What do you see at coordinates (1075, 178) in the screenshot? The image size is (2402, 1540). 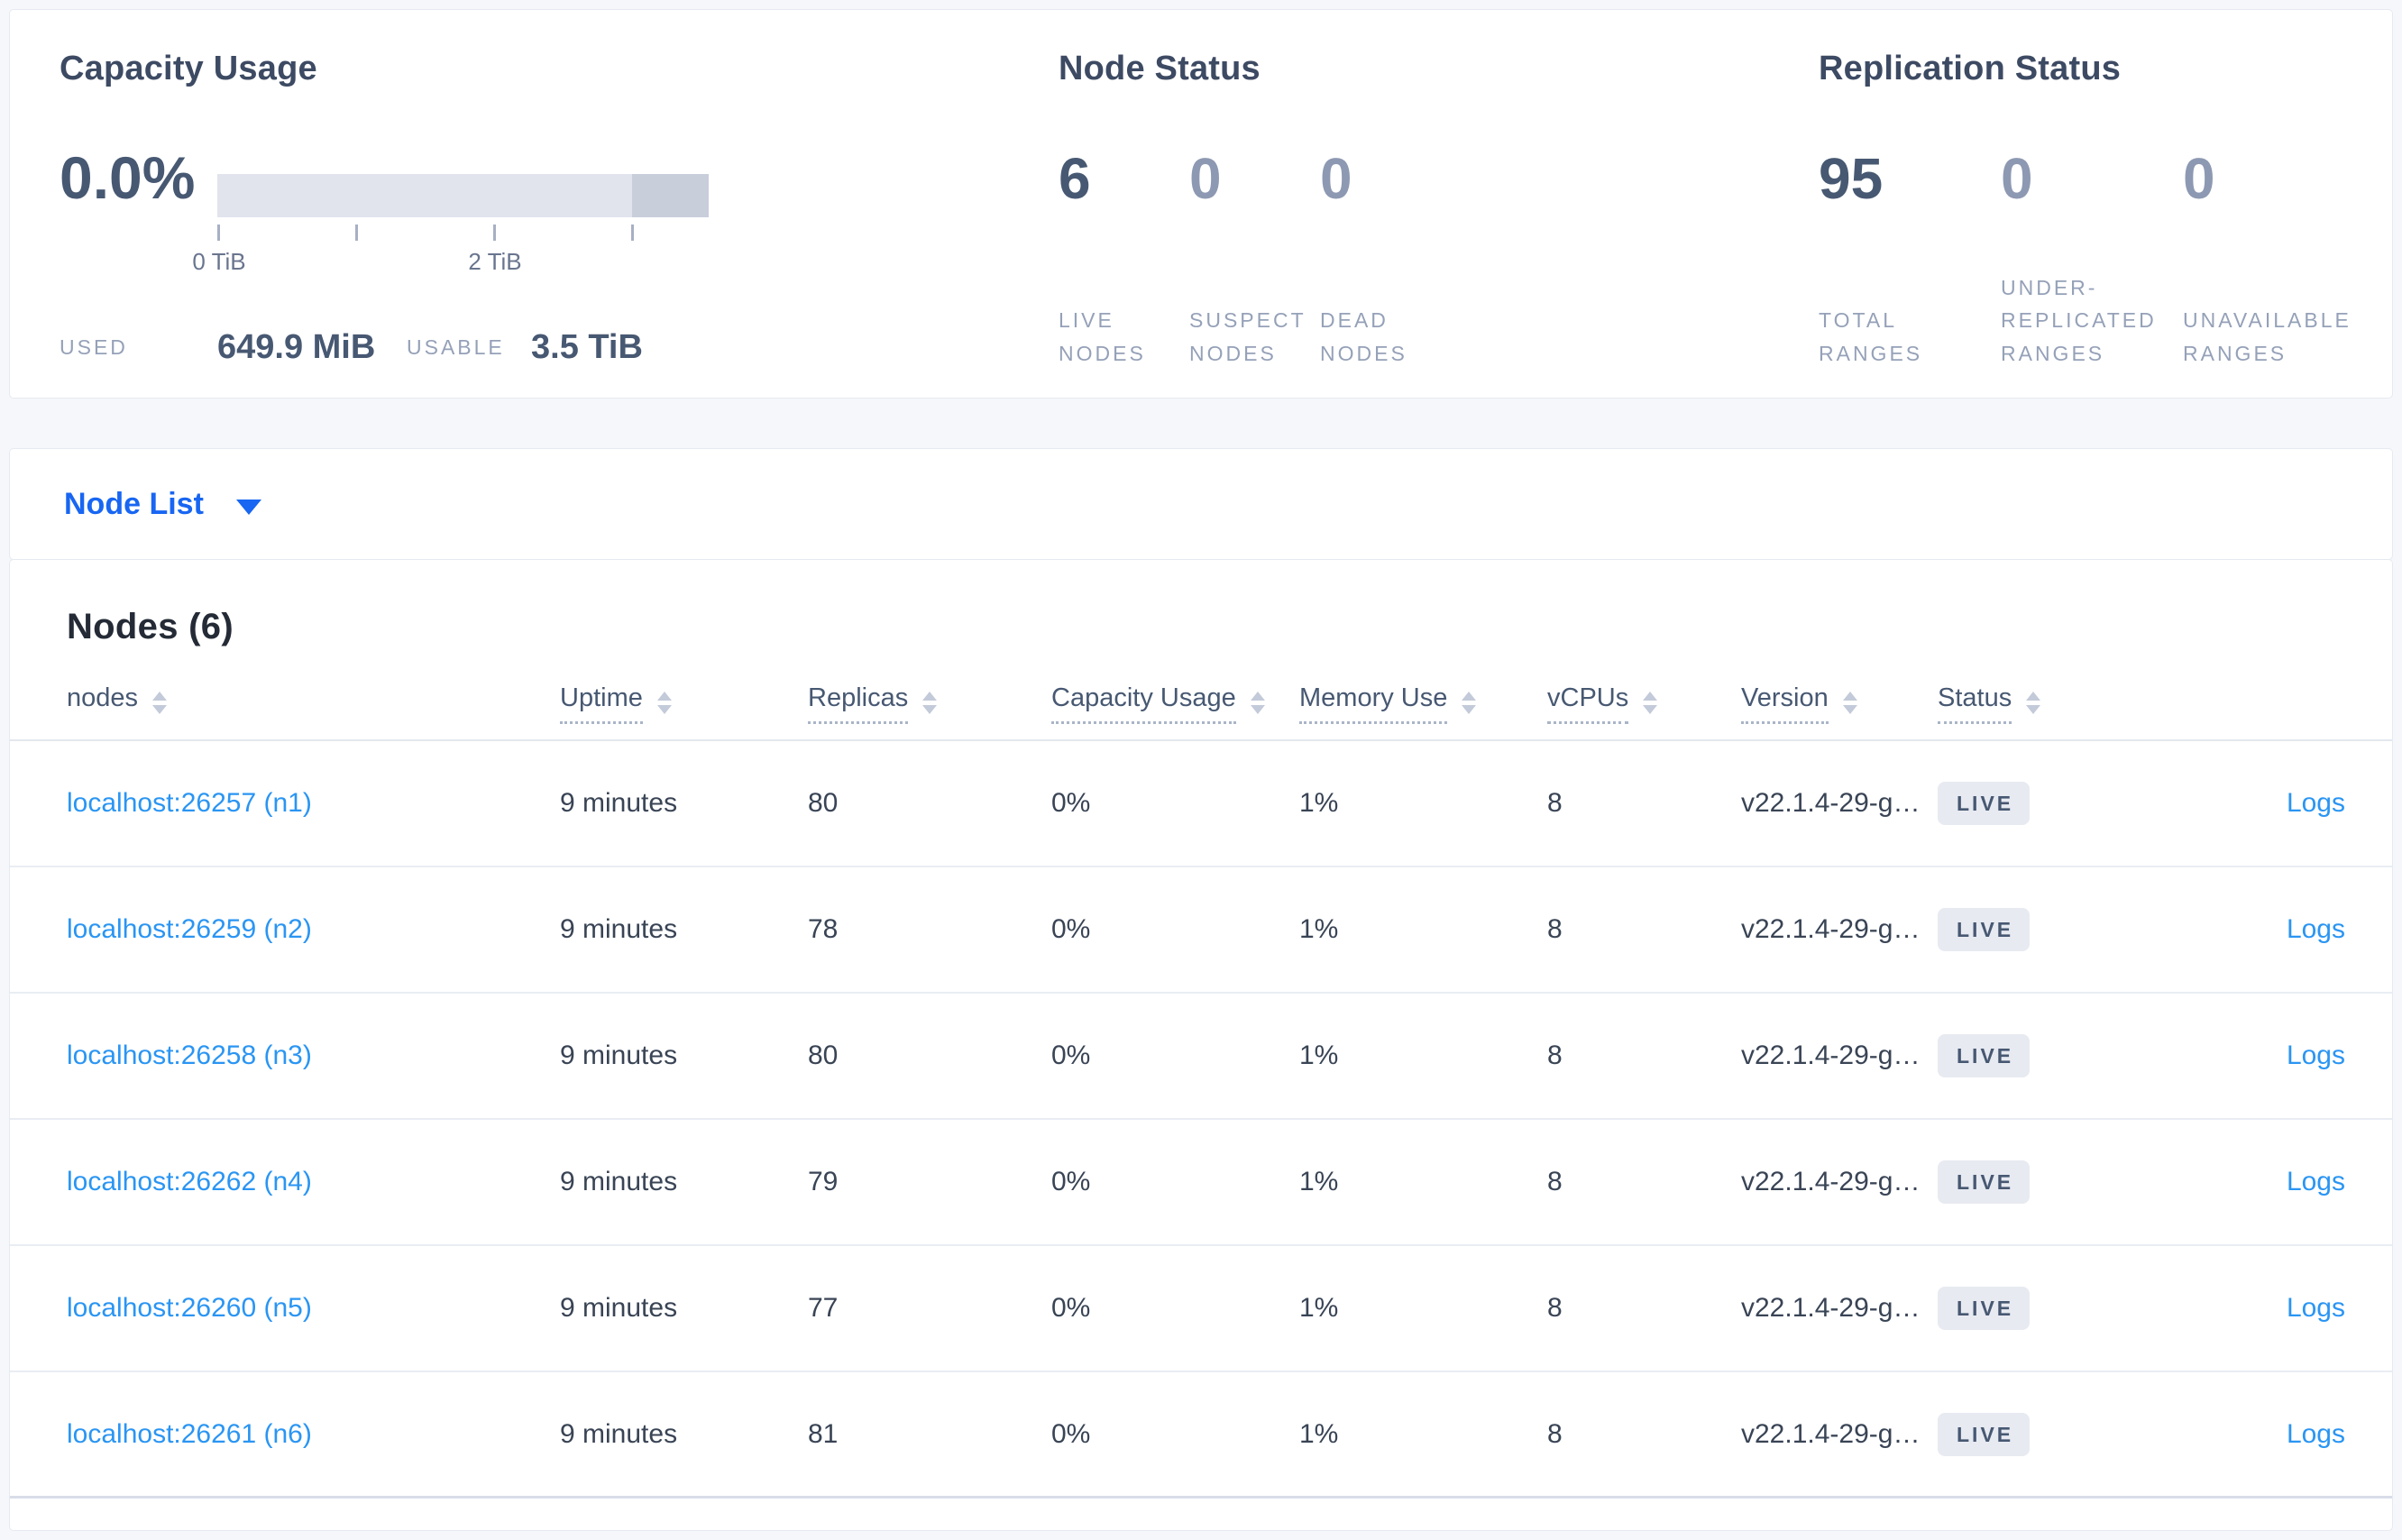 I see `live-nodes-count: 6` at bounding box center [1075, 178].